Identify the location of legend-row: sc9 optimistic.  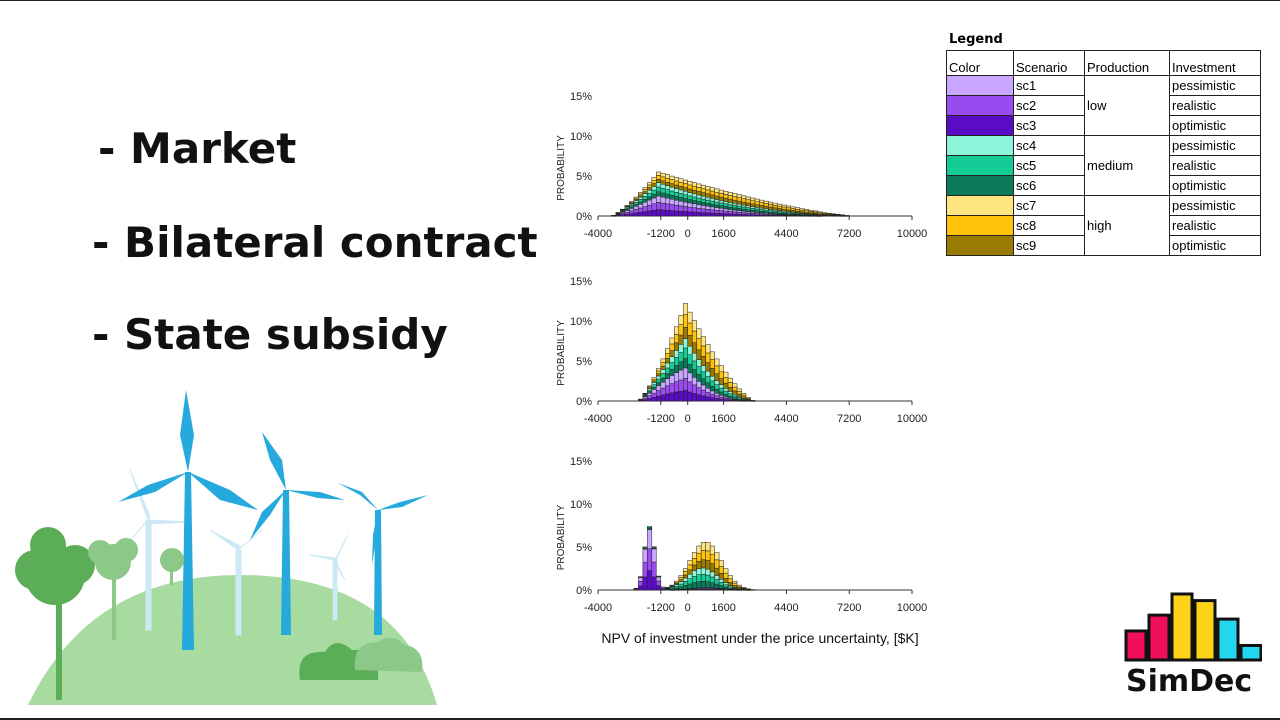
(1103, 245).